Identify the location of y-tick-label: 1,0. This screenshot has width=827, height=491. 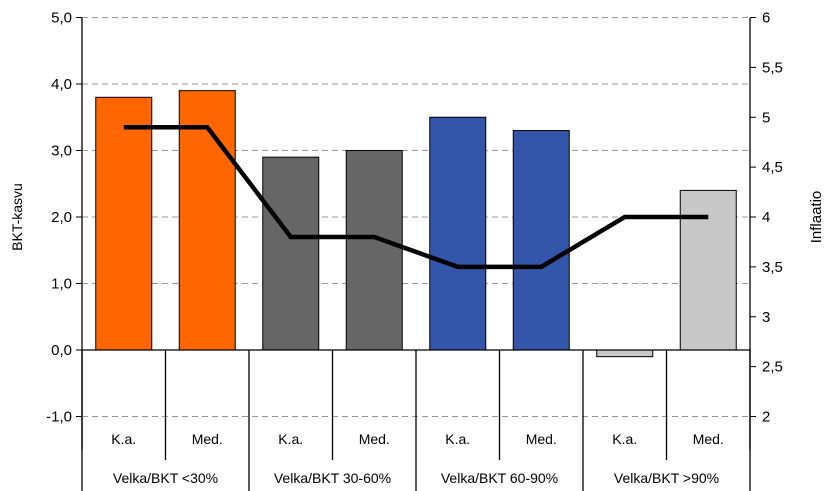
(61, 284).